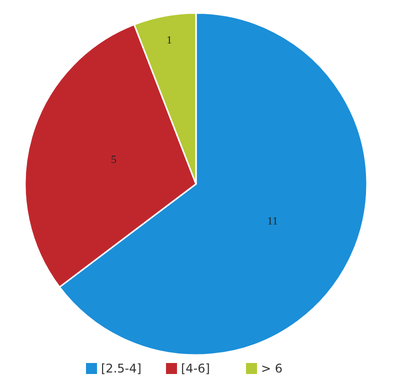 The width and height of the screenshot is (416, 383). What do you see at coordinates (195, 368) in the screenshot?
I see `legend-label: [4-6]` at bounding box center [195, 368].